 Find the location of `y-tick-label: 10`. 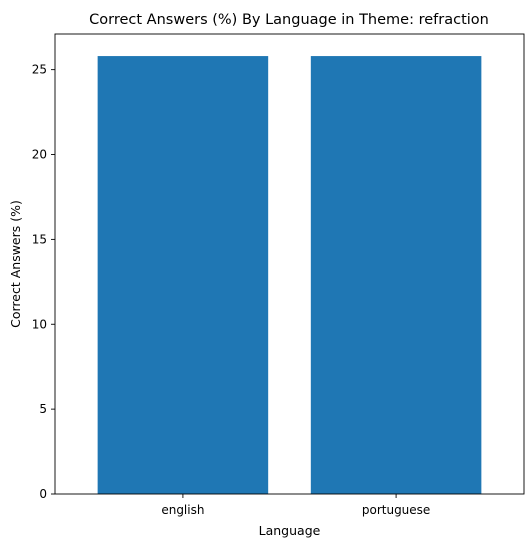

y-tick-label: 10 is located at coordinates (39, 324).